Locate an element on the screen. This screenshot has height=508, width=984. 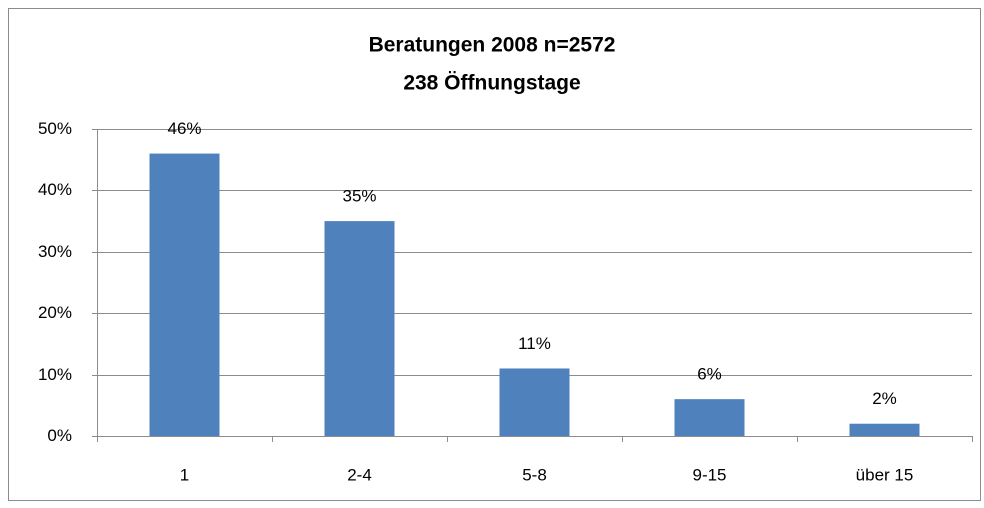
y-tick-label: 30% is located at coordinates (55, 251).